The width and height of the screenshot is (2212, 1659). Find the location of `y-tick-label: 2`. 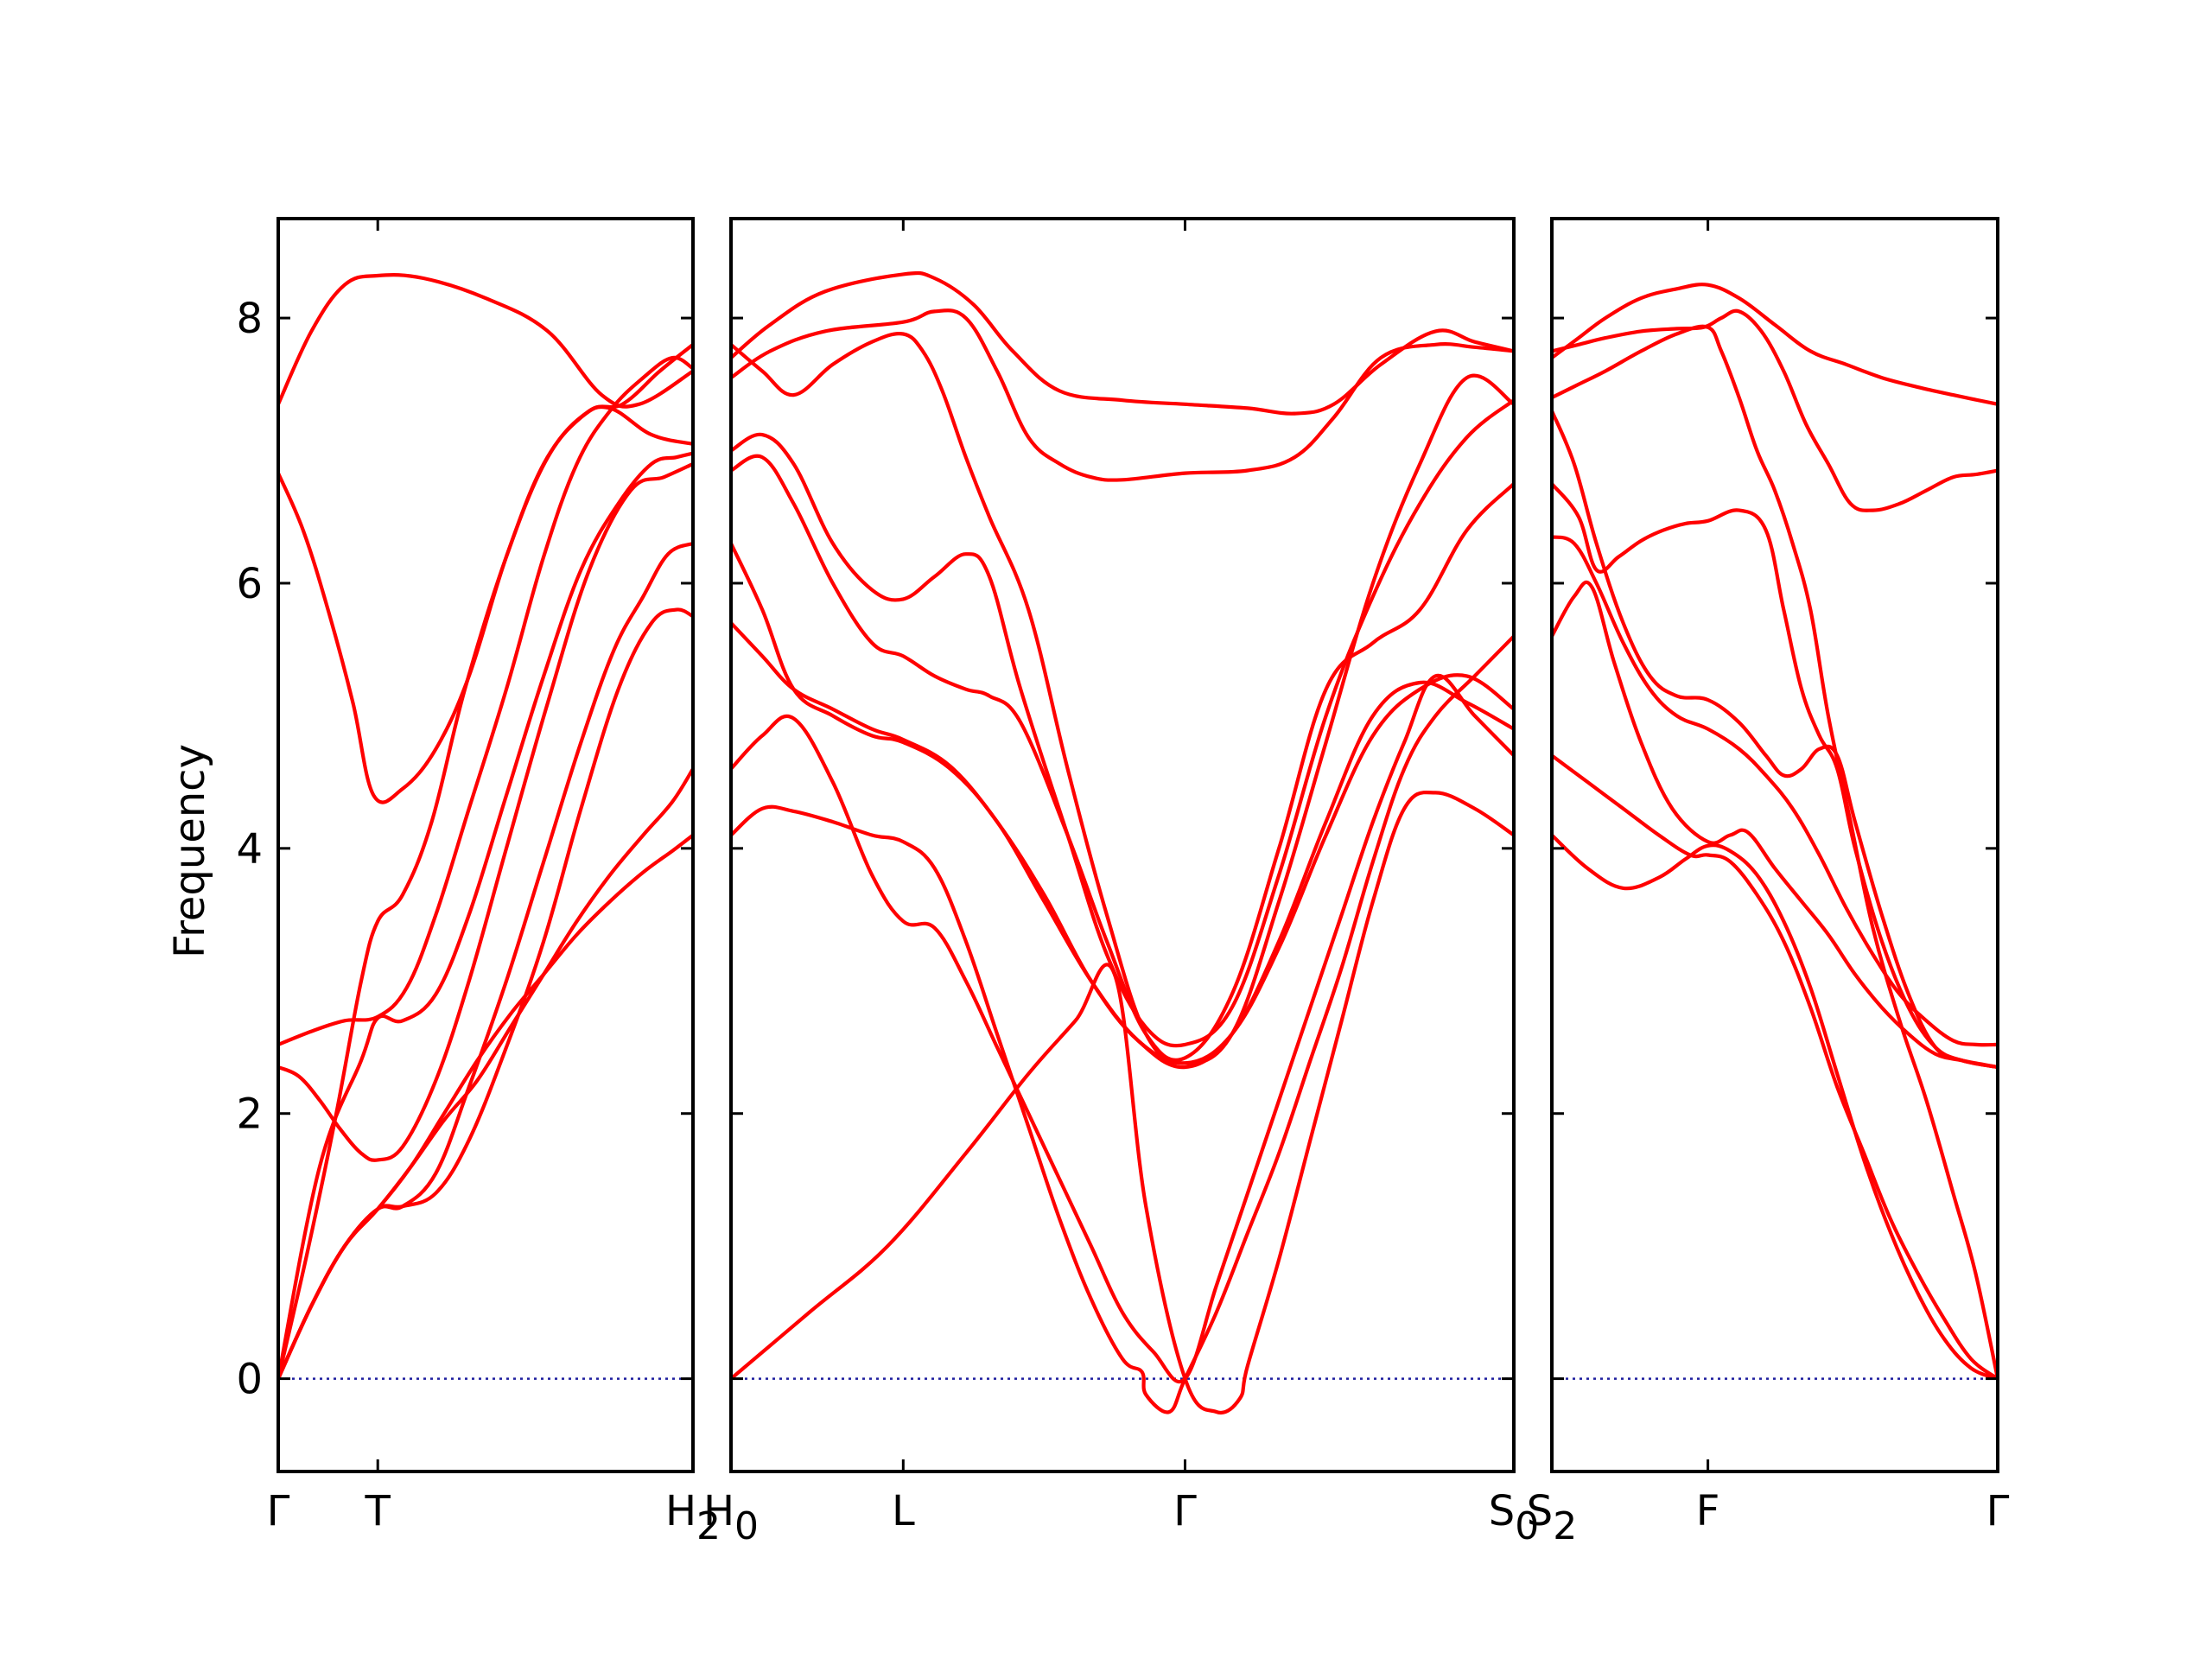

y-tick-label: 2 is located at coordinates (249, 1114).